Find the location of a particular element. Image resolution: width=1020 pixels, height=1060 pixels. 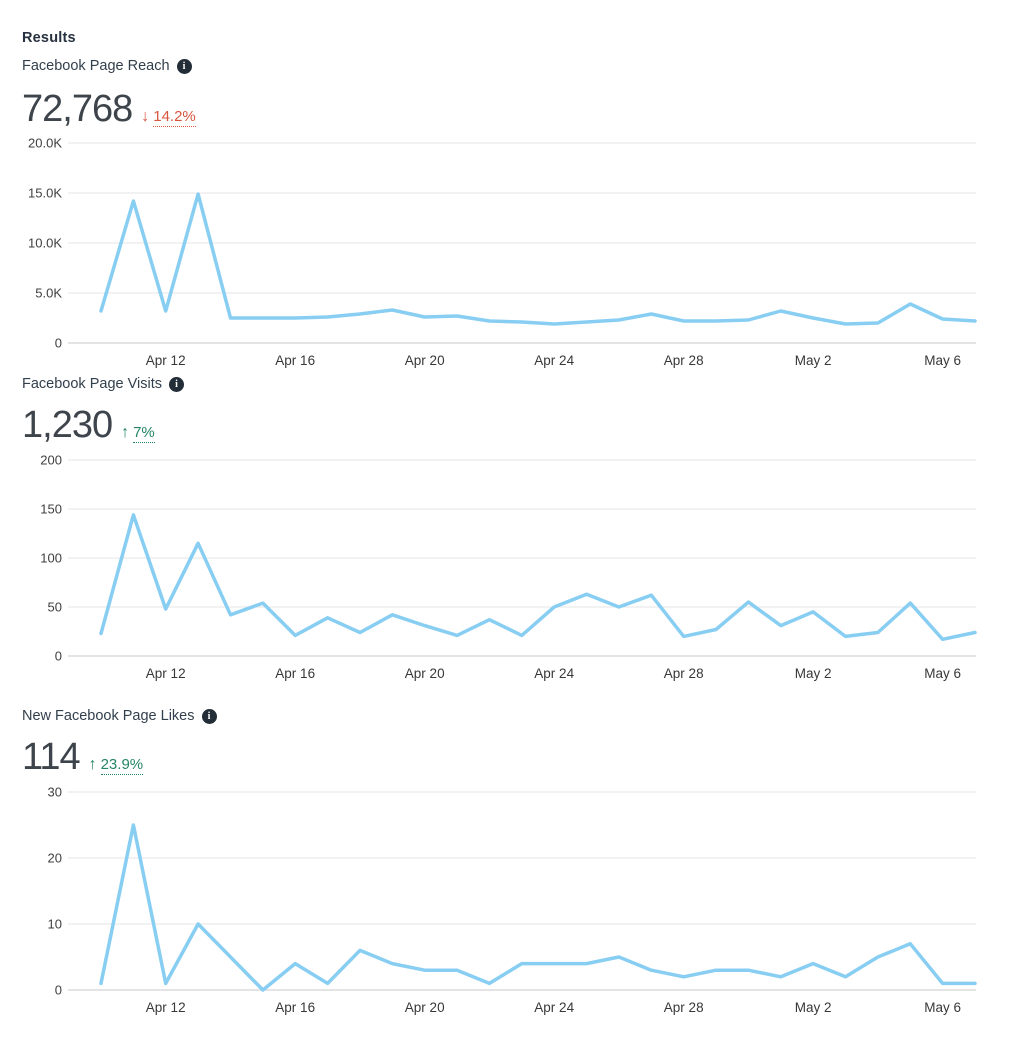

page-title: Results is located at coordinates (49, 38).